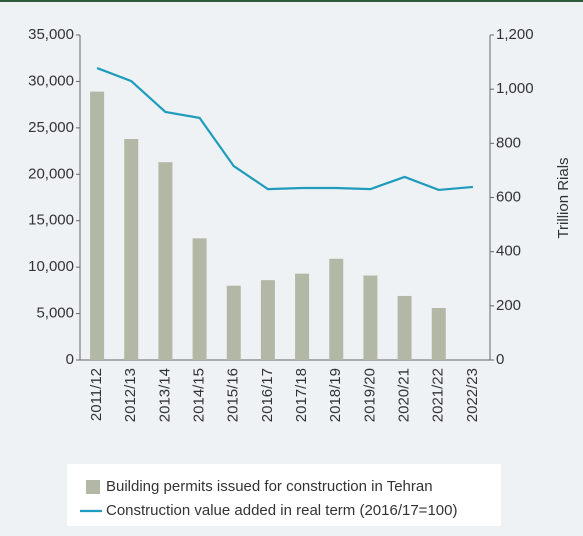 This screenshot has height=536, width=583. Describe the element at coordinates (291, 1) in the screenshot. I see `top-rule` at that location.